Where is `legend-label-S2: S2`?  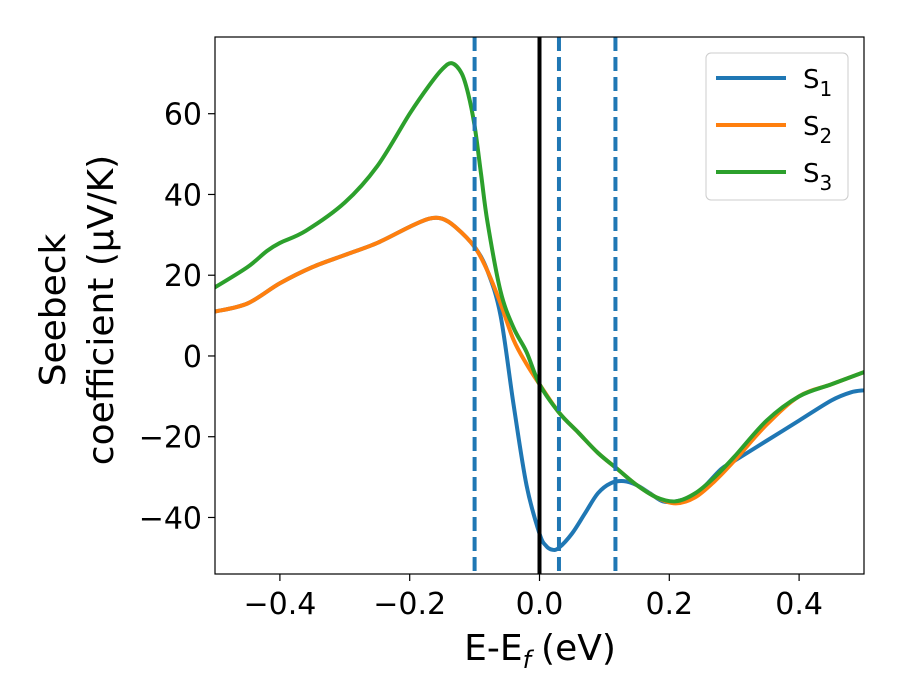
legend-label-S2: S2 is located at coordinates (817, 130).